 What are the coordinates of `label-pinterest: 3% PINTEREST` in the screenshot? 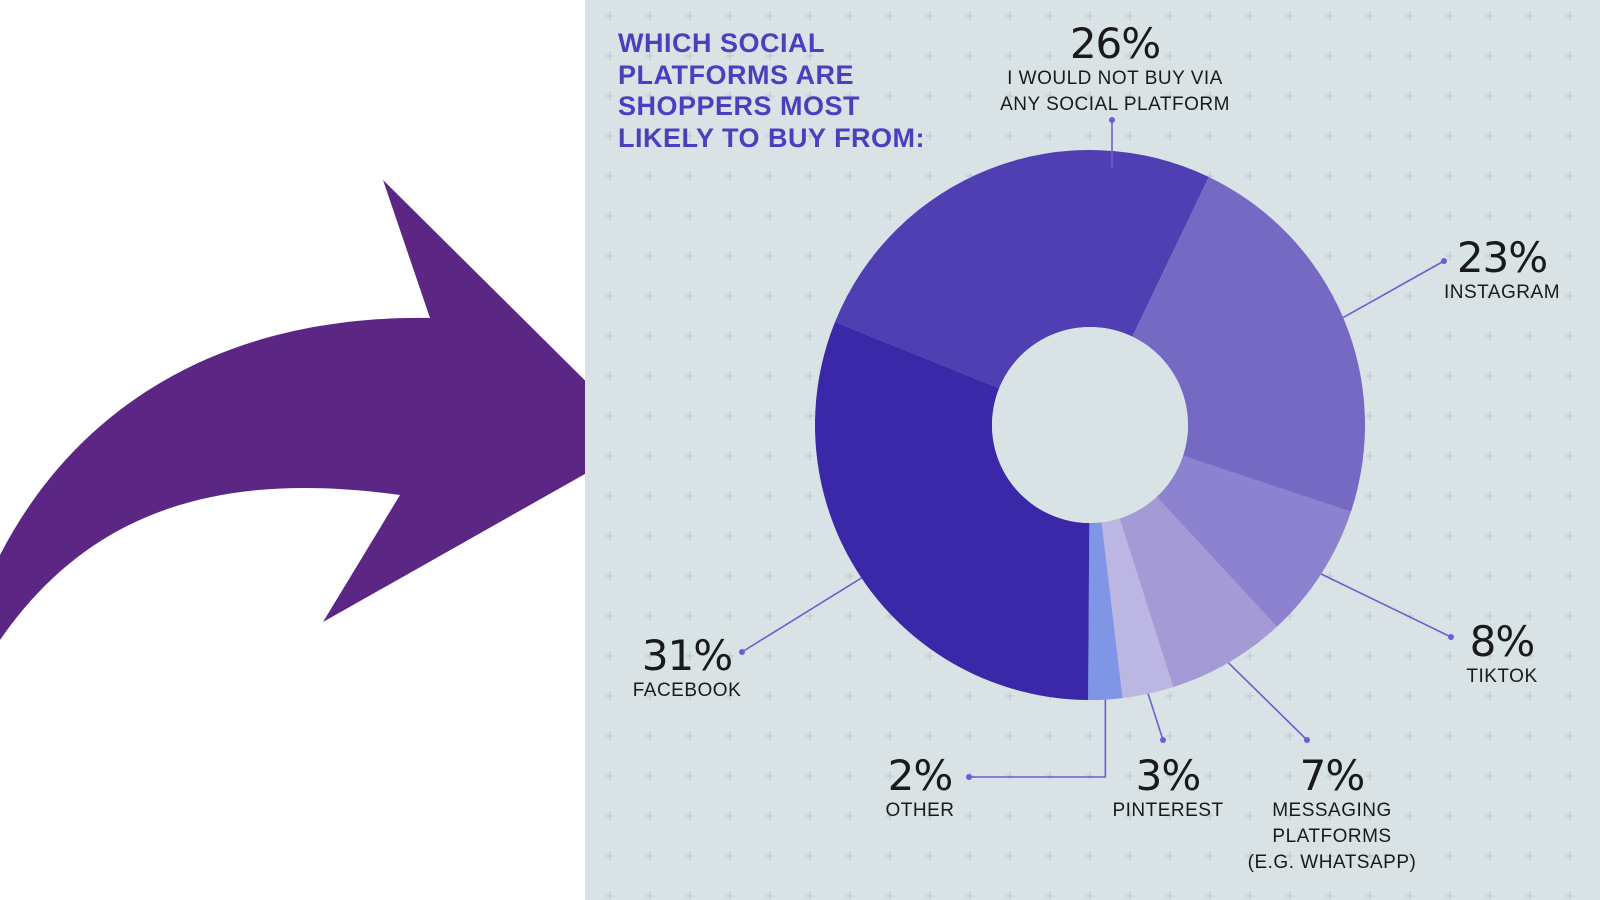 It's located at (1167, 789).